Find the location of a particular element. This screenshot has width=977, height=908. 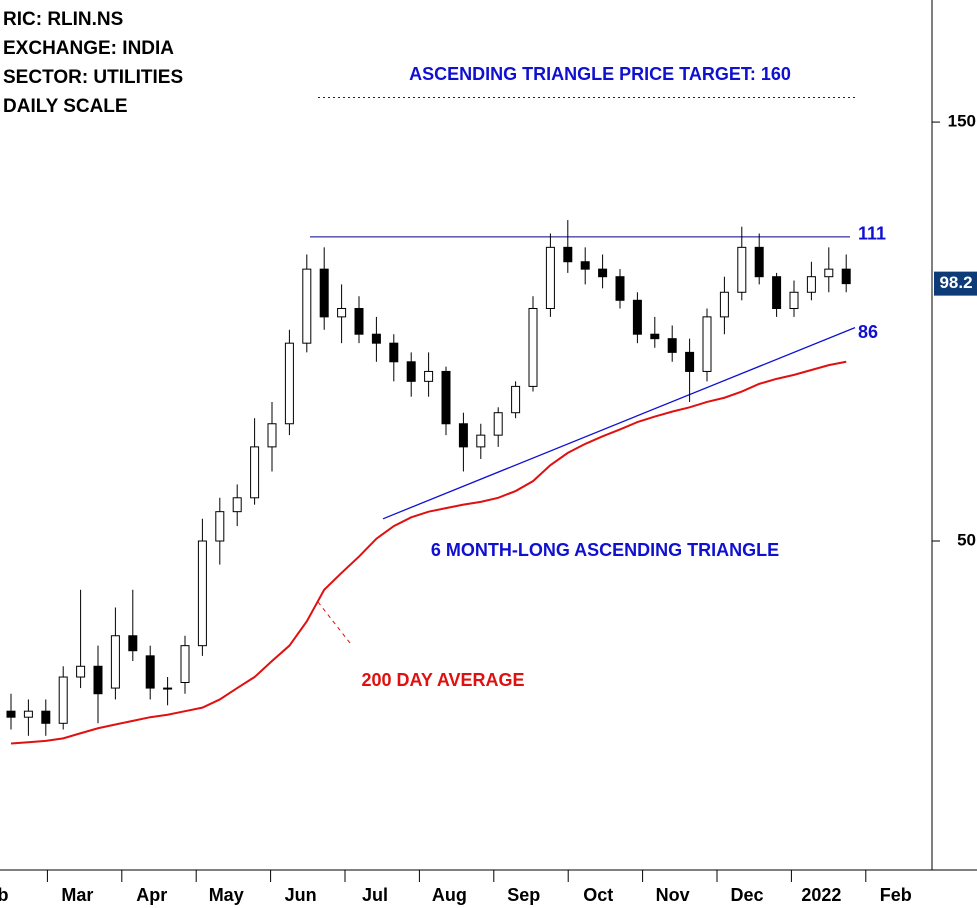

price-tag is located at coordinates (955, 283).